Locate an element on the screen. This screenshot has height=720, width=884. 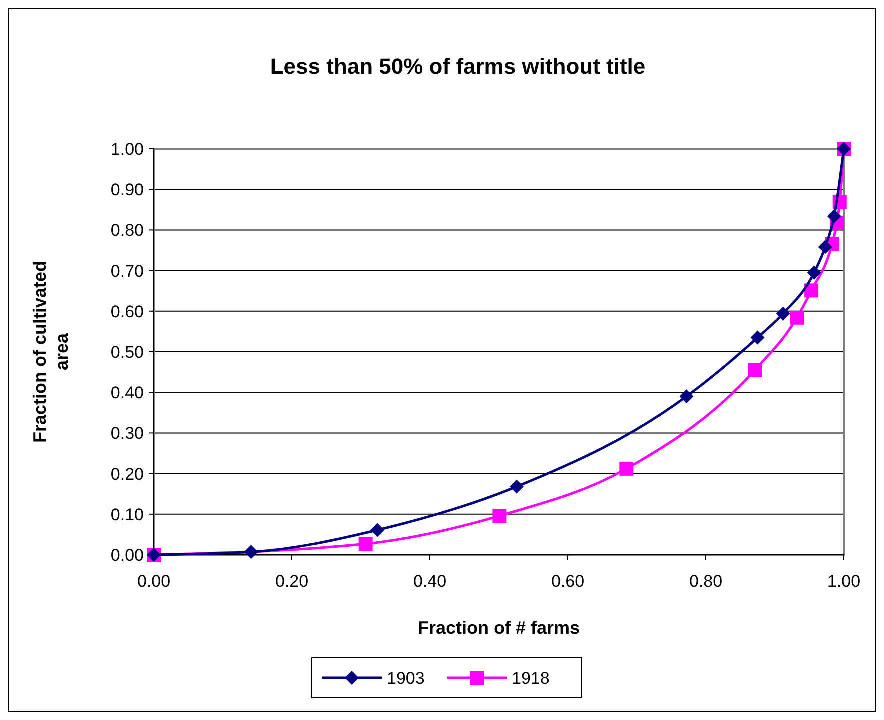
y-tick-label: 0.90 is located at coordinates (127, 190).